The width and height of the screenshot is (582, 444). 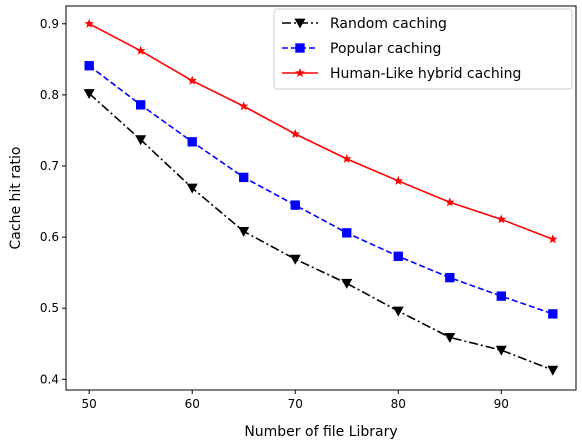 What do you see at coordinates (49, 95) in the screenshot?
I see `y-tick-label: 0.8` at bounding box center [49, 95].